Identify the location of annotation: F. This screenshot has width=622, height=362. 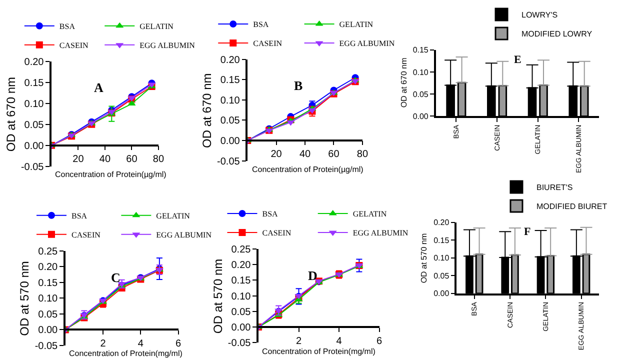
(527, 232).